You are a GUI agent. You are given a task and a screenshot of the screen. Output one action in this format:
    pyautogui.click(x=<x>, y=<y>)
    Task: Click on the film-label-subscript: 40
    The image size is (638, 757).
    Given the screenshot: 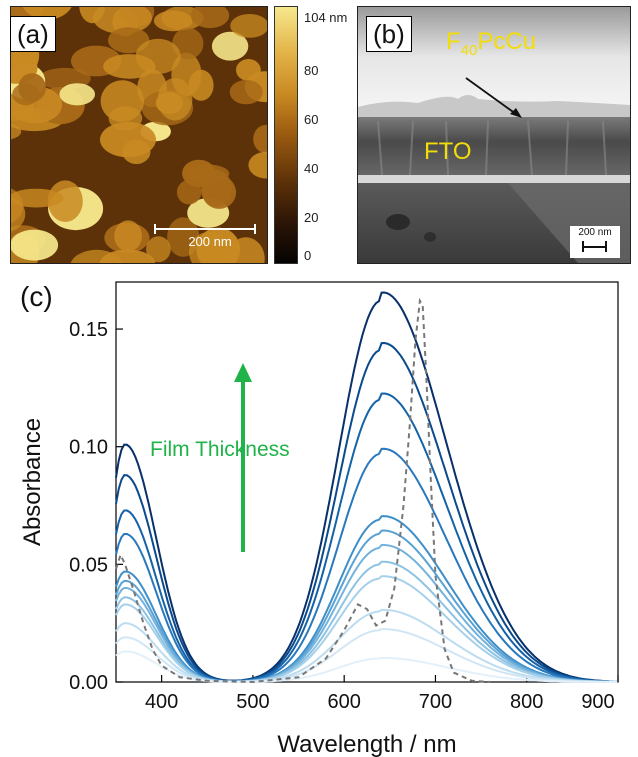 What is the action you would take?
    pyautogui.click(x=469, y=50)
    